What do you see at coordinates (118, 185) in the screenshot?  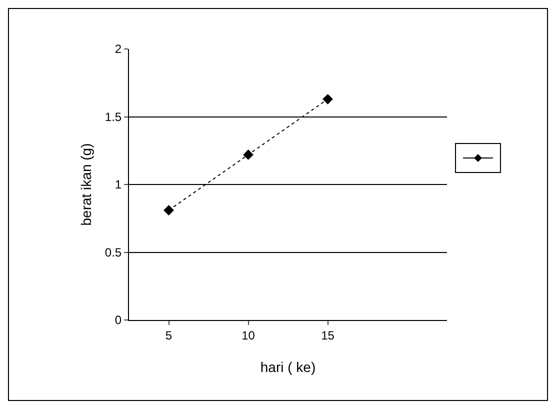 I see `y-tick-label: 1` at bounding box center [118, 185].